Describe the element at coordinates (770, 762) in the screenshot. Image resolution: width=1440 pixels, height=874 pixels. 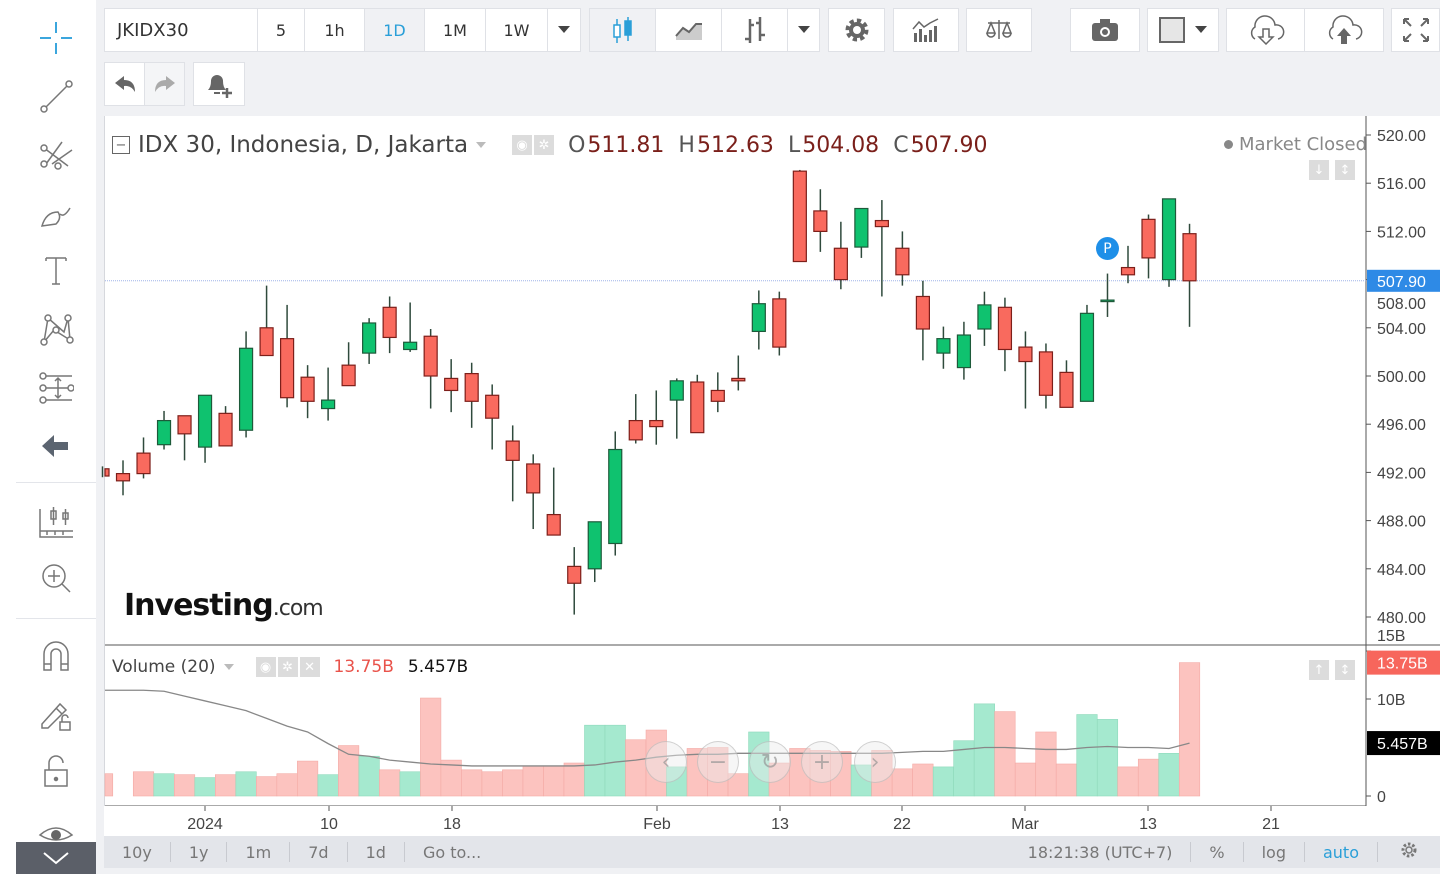
I see `reset-chart-button: ↻` at that location.